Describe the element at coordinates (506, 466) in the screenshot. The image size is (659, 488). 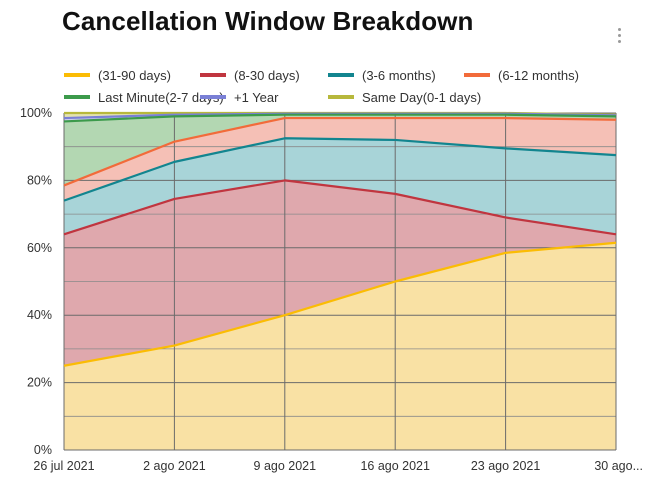
I see `x-tick-label: 23 ago 2021` at that location.